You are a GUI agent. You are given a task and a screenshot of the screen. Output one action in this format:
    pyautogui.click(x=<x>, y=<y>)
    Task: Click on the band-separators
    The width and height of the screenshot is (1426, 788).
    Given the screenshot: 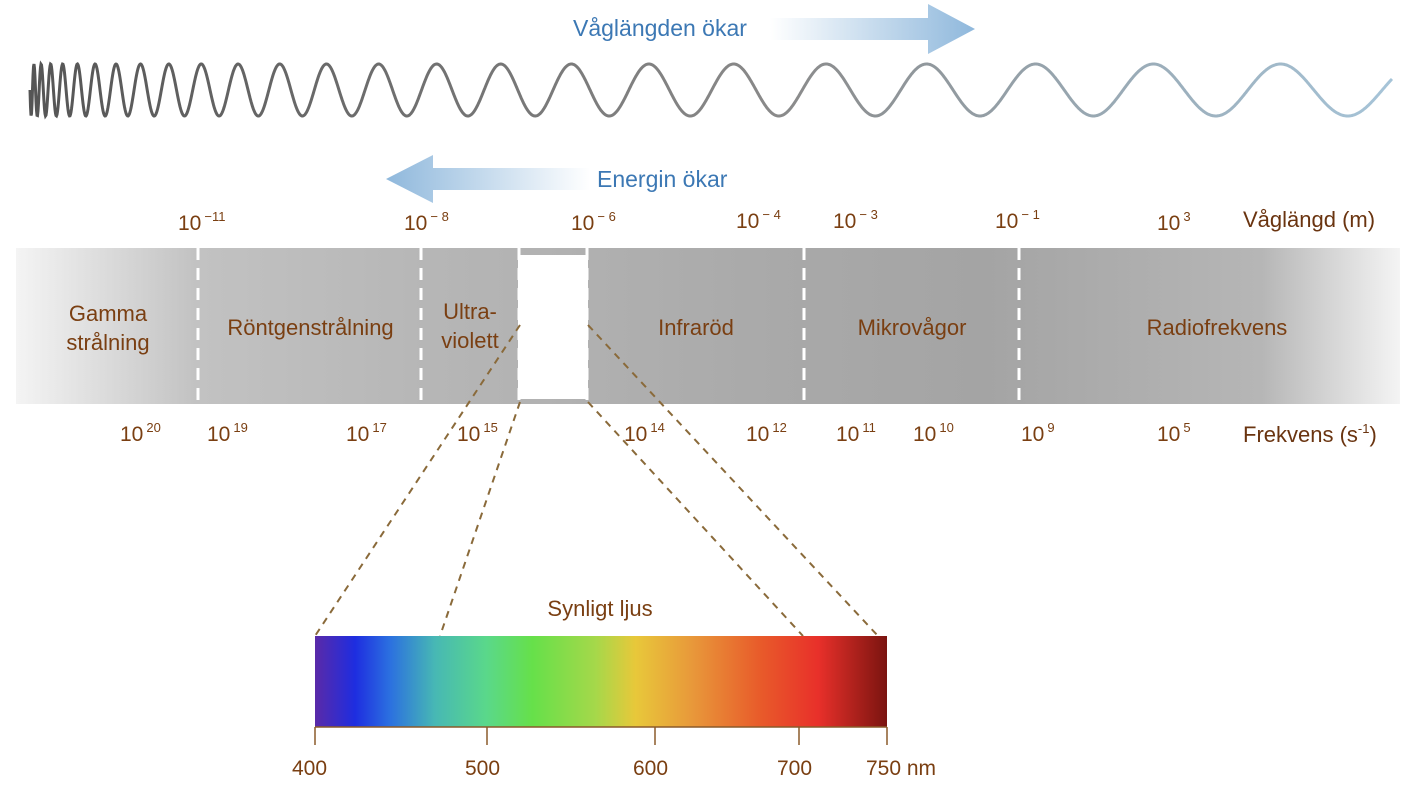 What is the action you would take?
    pyautogui.click(x=608, y=326)
    